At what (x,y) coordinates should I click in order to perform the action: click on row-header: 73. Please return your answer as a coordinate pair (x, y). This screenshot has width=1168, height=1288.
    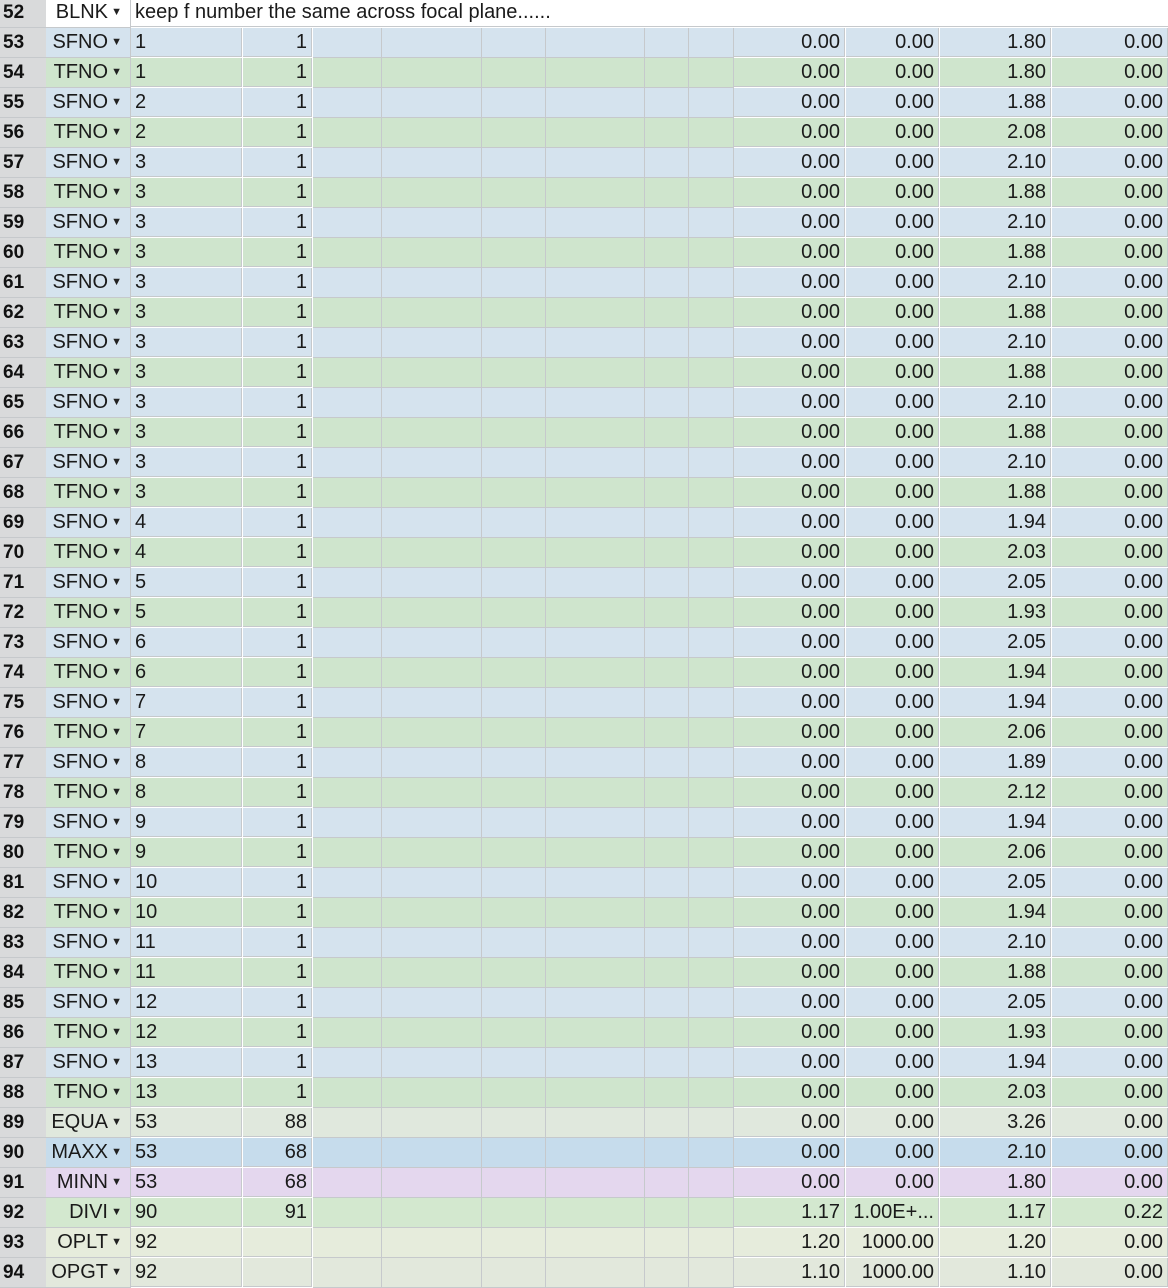
    Looking at the image, I should click on (24, 643).